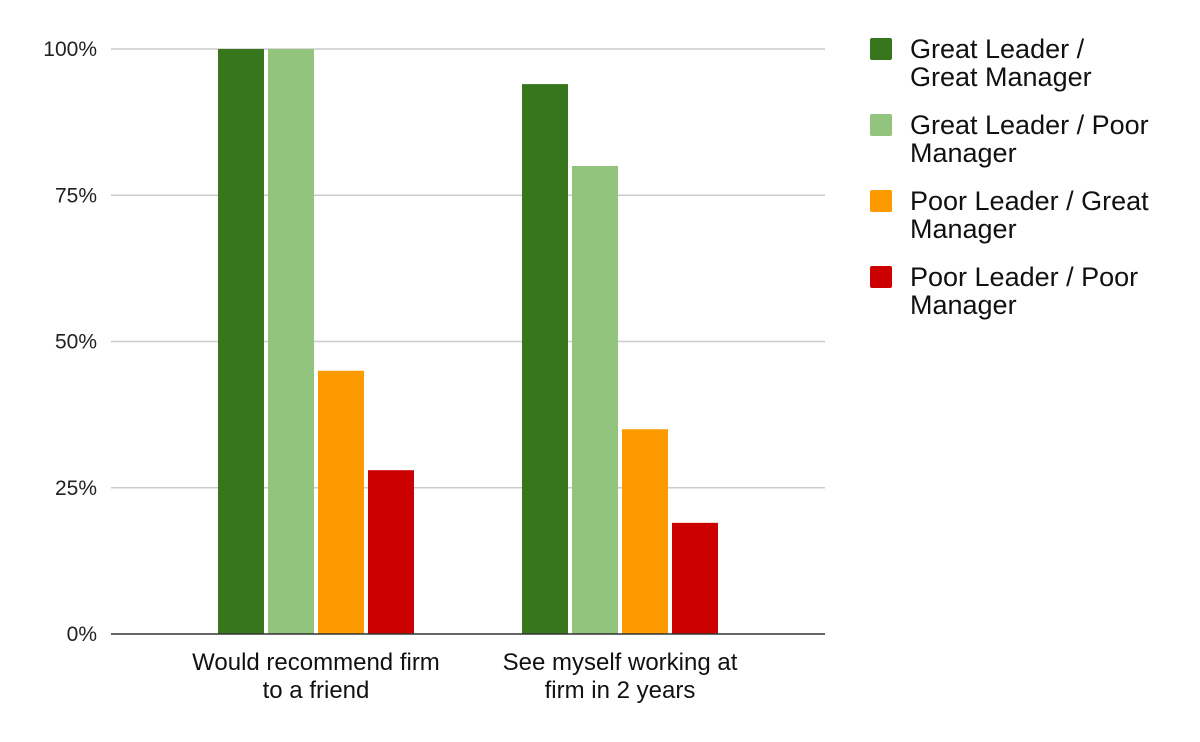 Image resolution: width=1200 pixels, height=742 pixels. What do you see at coordinates (620, 676) in the screenshot?
I see `x-category-label: See myself working at firm in 2 years` at bounding box center [620, 676].